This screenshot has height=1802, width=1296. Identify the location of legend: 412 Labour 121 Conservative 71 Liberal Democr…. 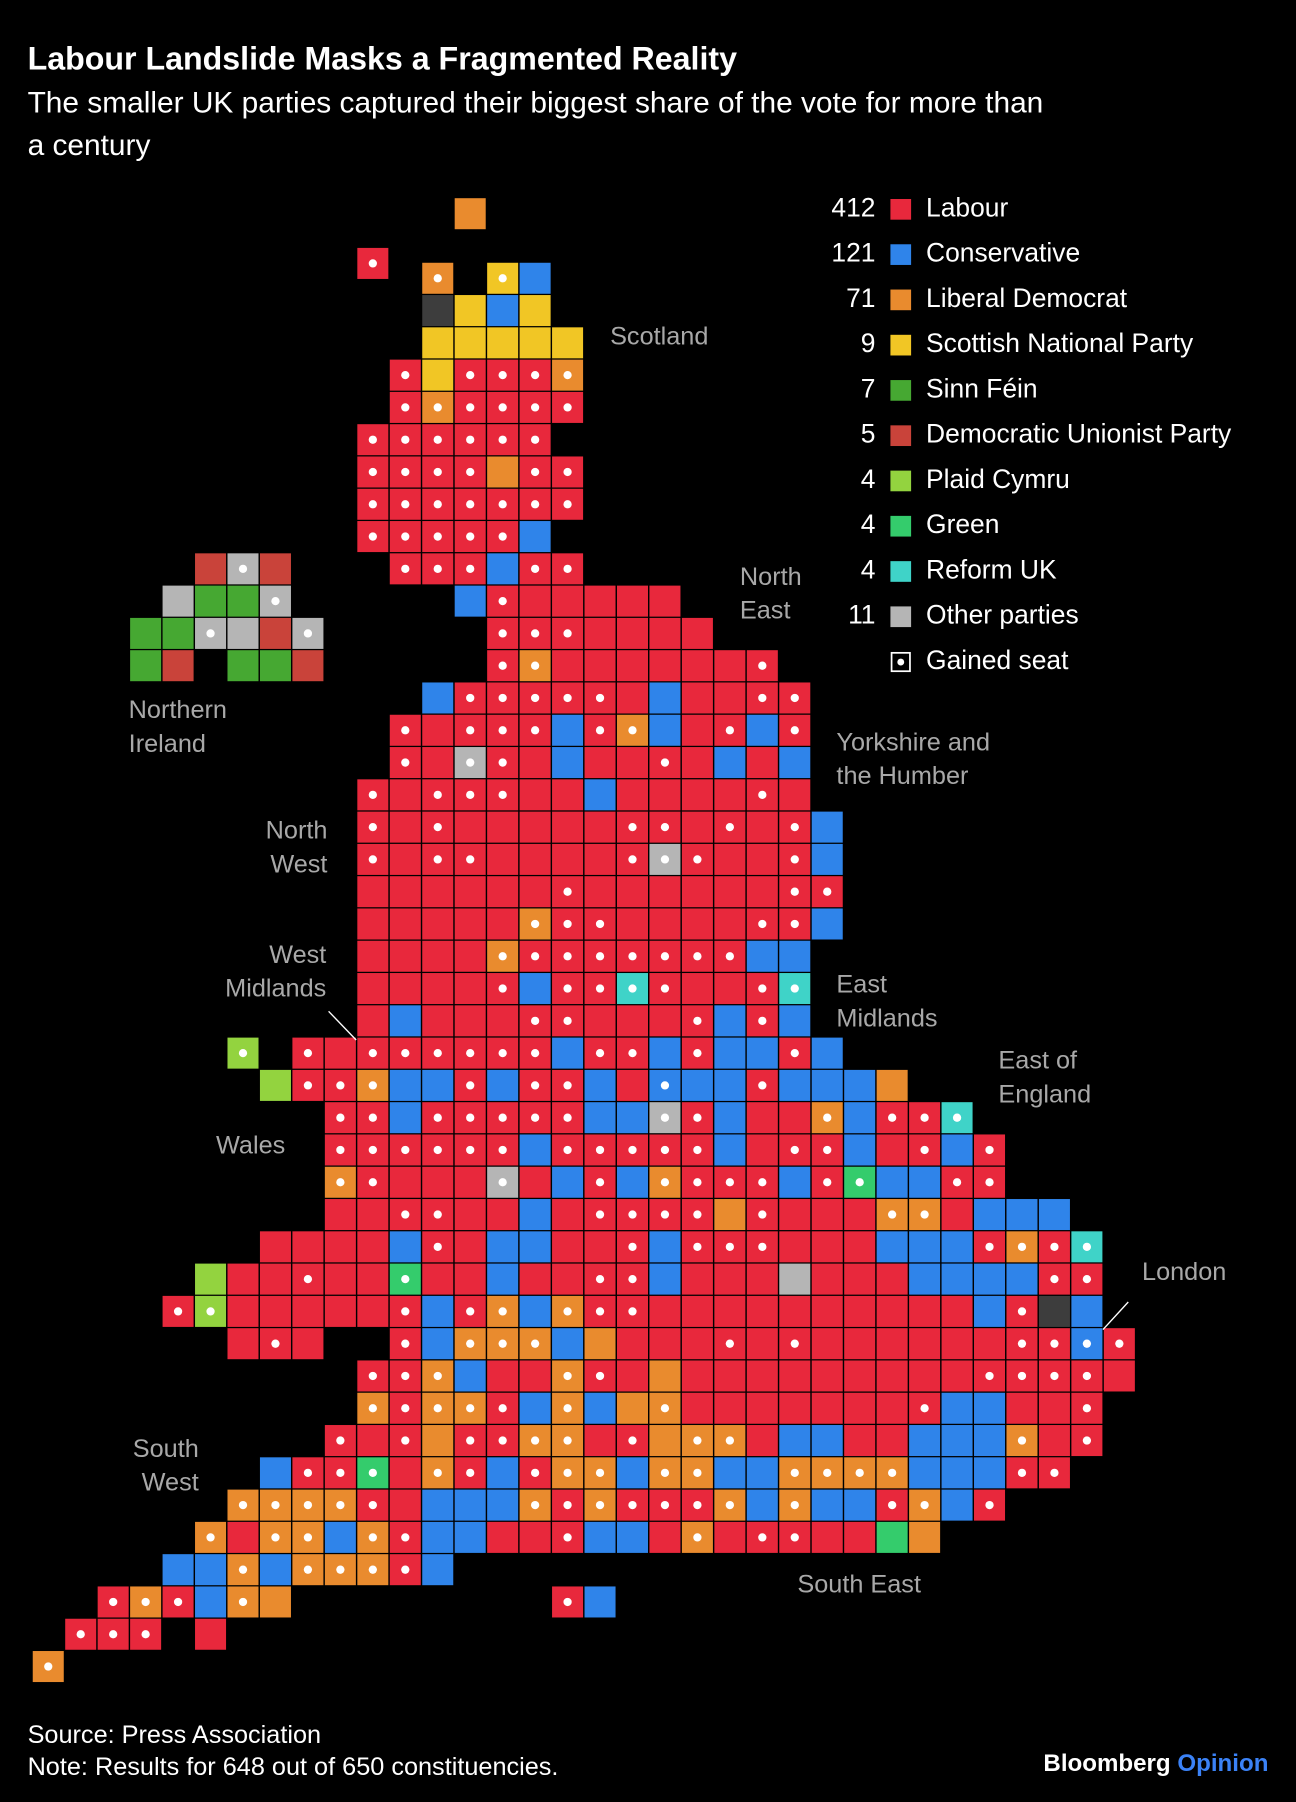
(1031, 433).